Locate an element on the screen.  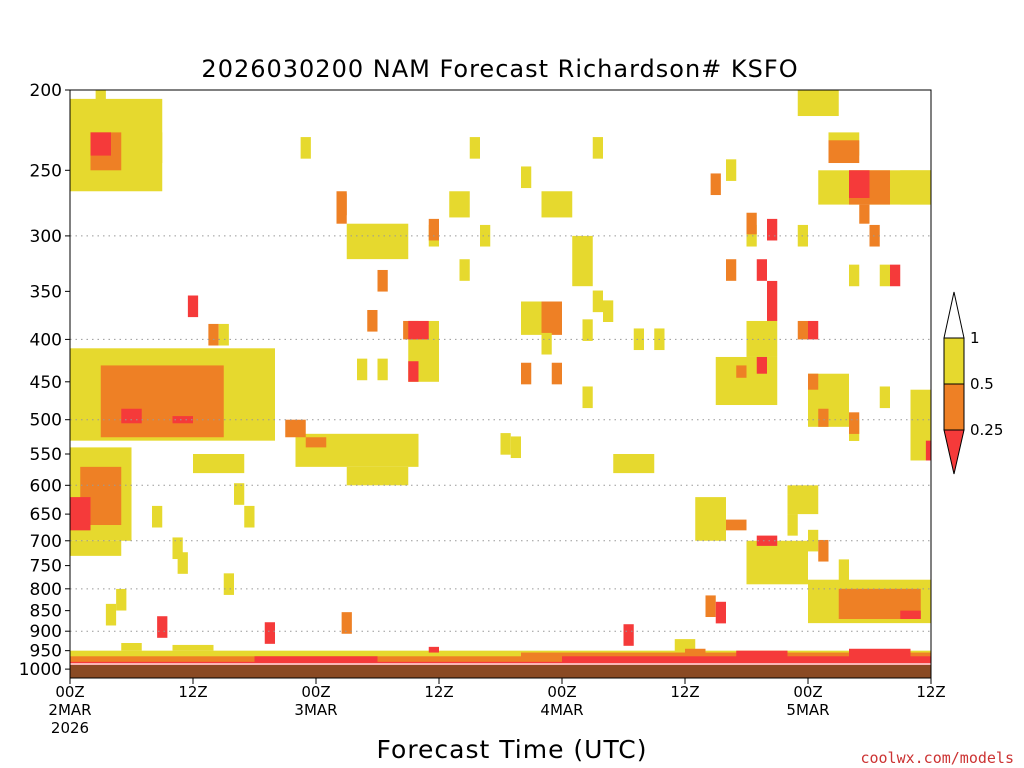
x-tick-label: 5MAR is located at coordinates (807, 710).